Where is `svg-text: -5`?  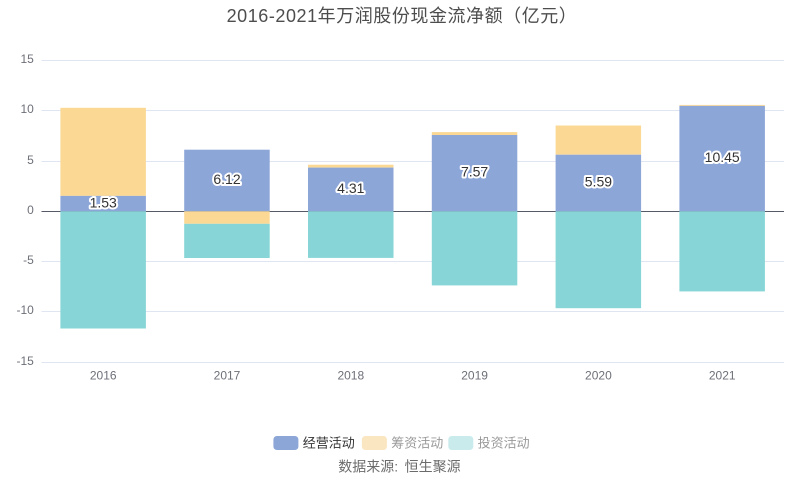 svg-text: -5 is located at coordinates (28, 260).